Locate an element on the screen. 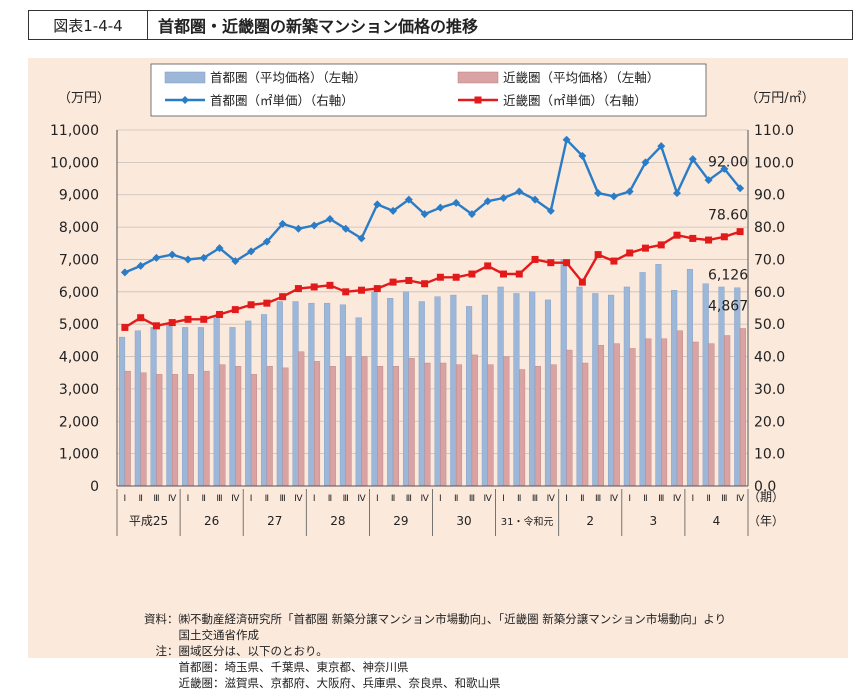 The image size is (861, 691). year-label: 28 is located at coordinates (337, 521).